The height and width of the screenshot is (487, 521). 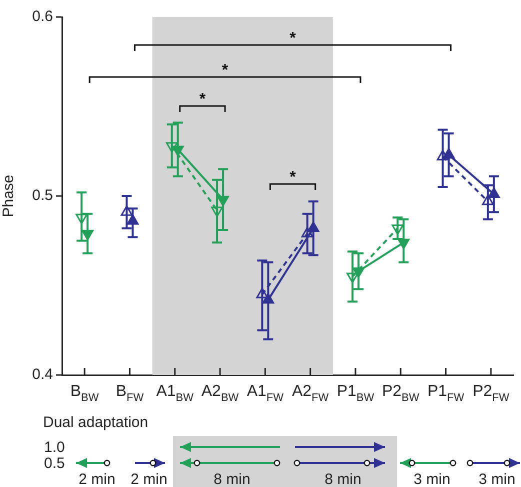 I want to click on y-tick-label: 0.5, so click(x=42, y=195).